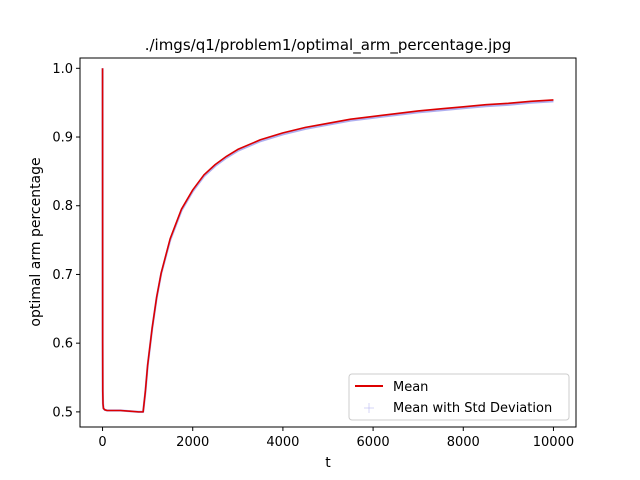  I want to click on x-axis-label: t, so click(328, 463).